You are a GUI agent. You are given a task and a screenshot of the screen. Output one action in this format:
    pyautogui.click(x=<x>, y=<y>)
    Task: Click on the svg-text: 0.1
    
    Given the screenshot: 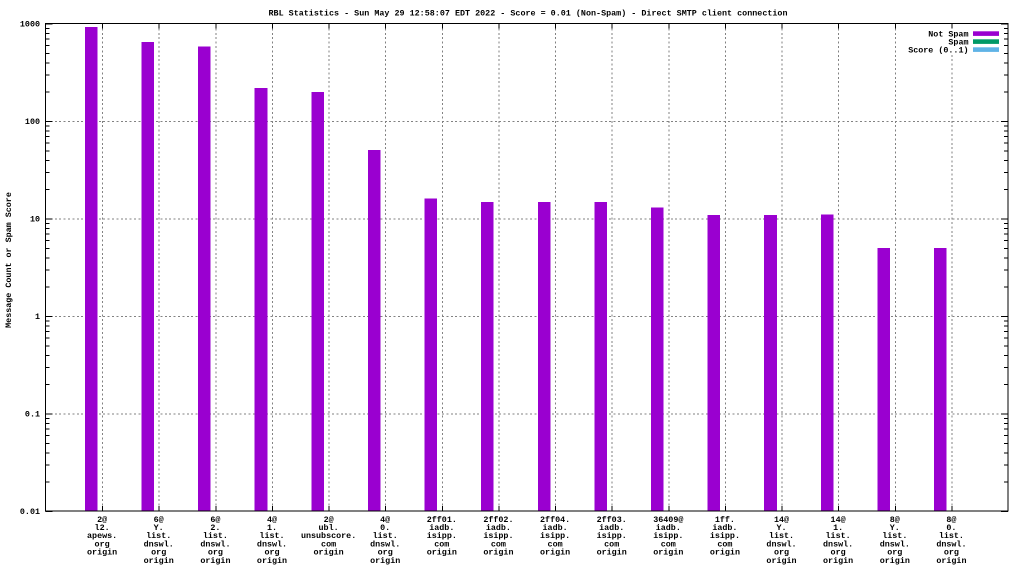 What is the action you would take?
    pyautogui.click(x=32, y=415)
    